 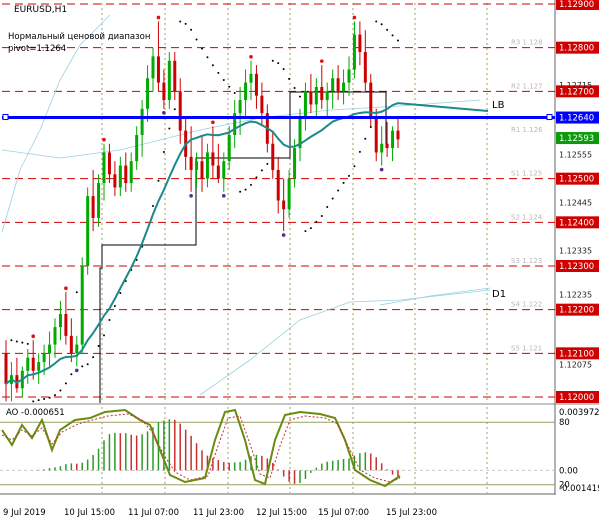 What do you see at coordinates (281, 513) in the screenshot?
I see `time-label-4: 12 Jul 15:00` at bounding box center [281, 513].